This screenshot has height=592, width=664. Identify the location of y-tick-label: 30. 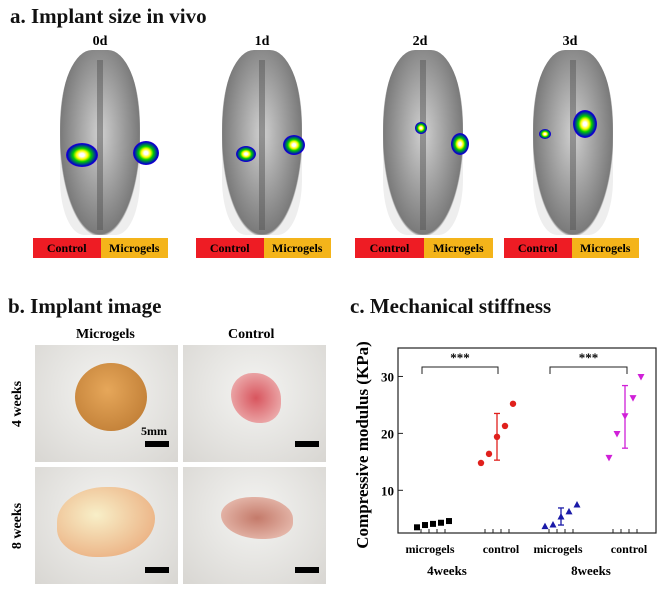
(387, 376).